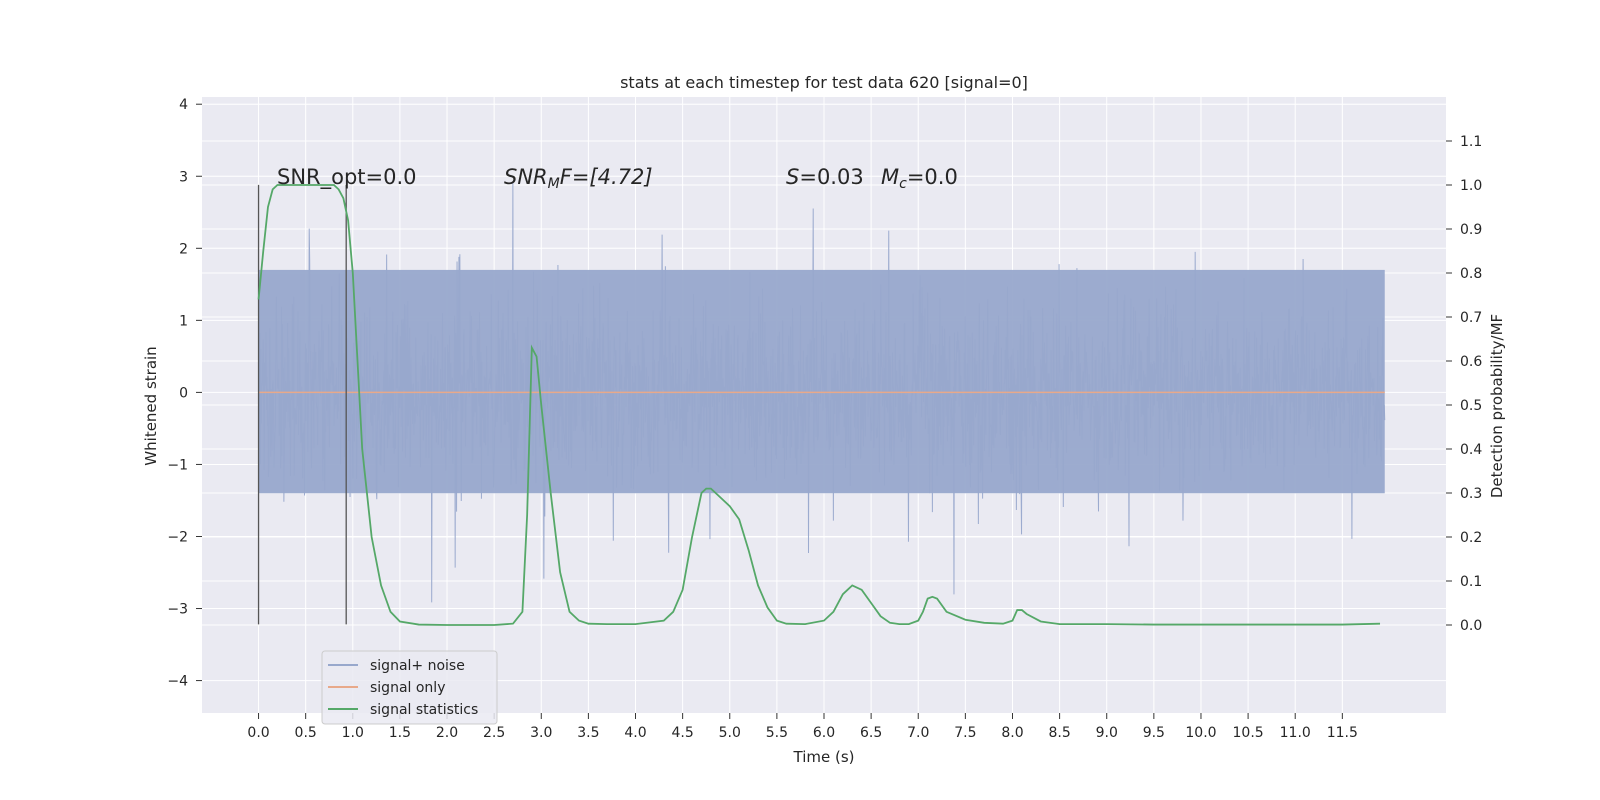  Describe the element at coordinates (258, 733) in the screenshot. I see `x-tick-label: 0.0` at that location.